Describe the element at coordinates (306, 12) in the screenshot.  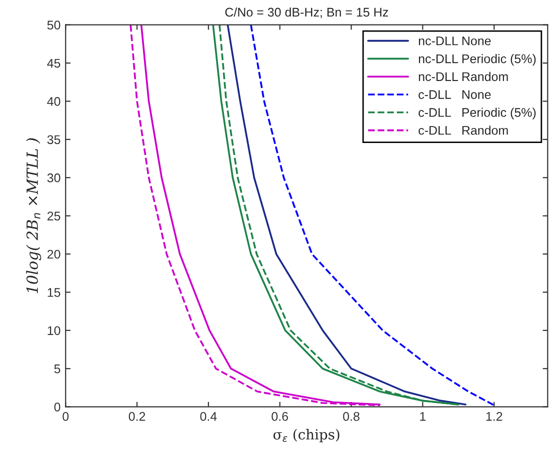
I see `chart-title: C/No = 30 dB-Hz; Bn = 15 Hz` at that location.